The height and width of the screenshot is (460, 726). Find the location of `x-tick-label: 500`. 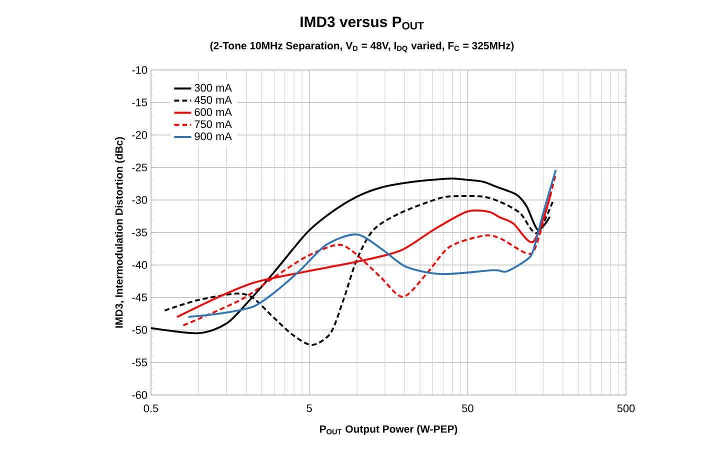

x-tick-label: 500 is located at coordinates (626, 408).